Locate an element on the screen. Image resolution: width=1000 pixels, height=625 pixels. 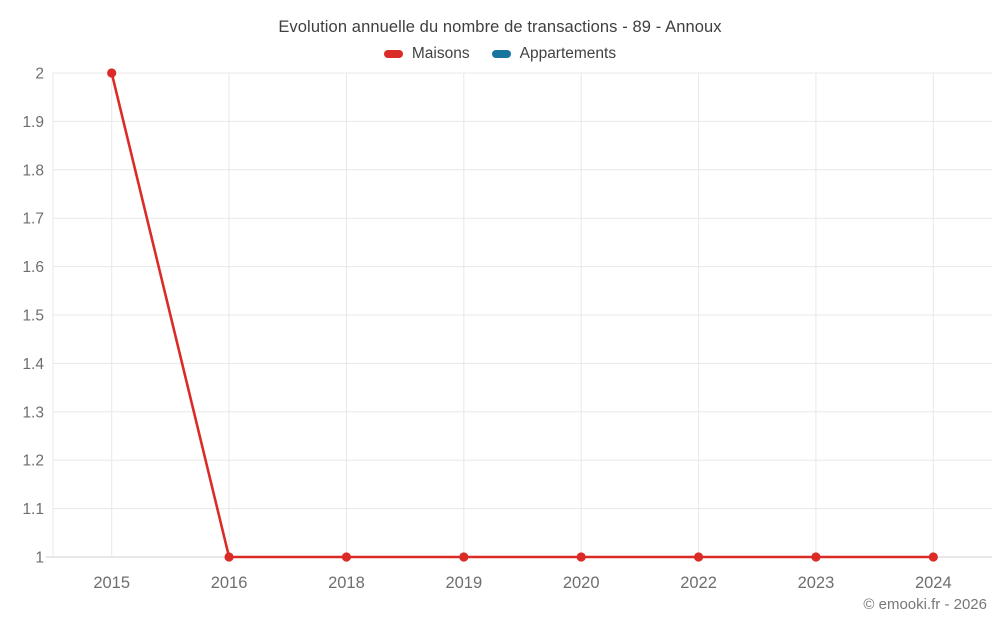
y-tick-label: 1.8 is located at coordinates (33, 170).